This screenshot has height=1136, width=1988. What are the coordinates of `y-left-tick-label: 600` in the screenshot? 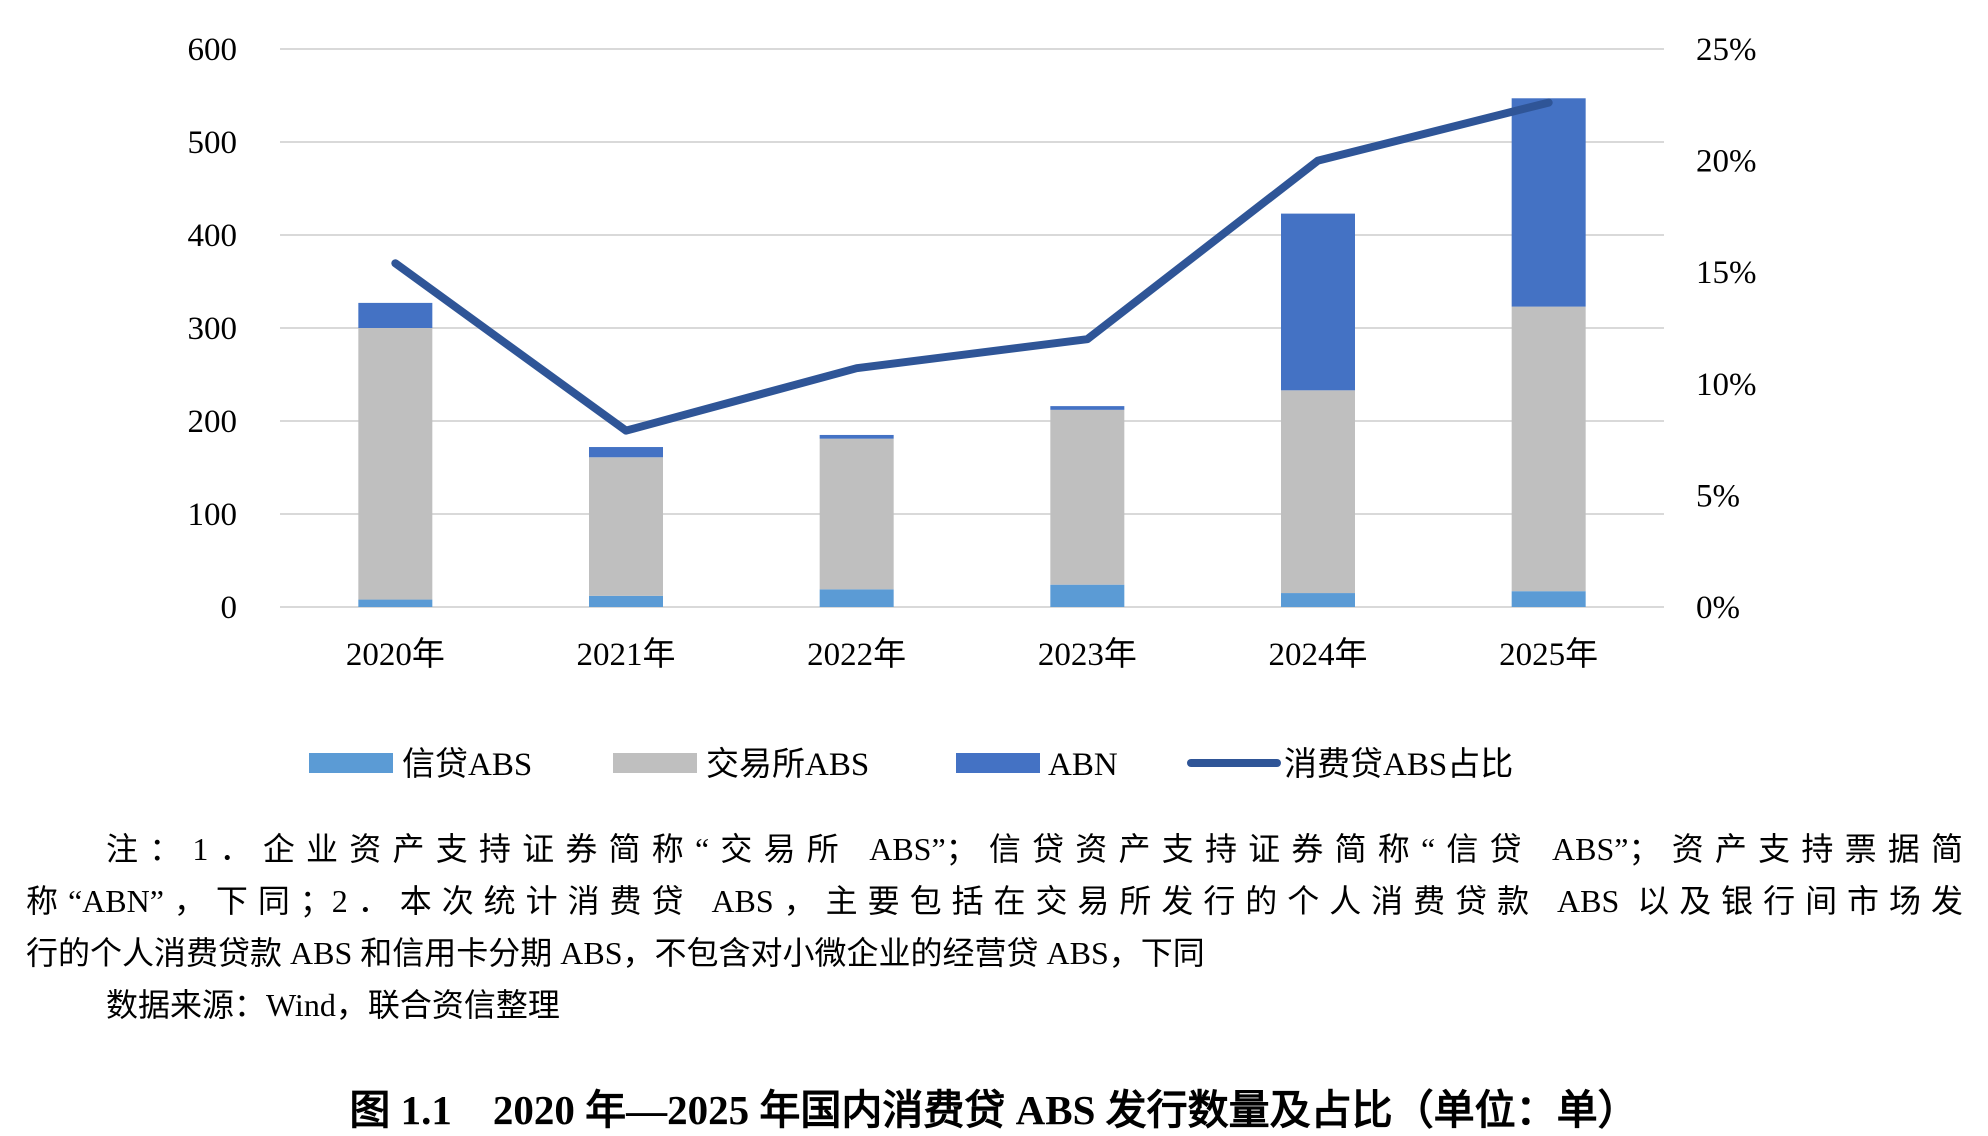 It's located at (213, 50).